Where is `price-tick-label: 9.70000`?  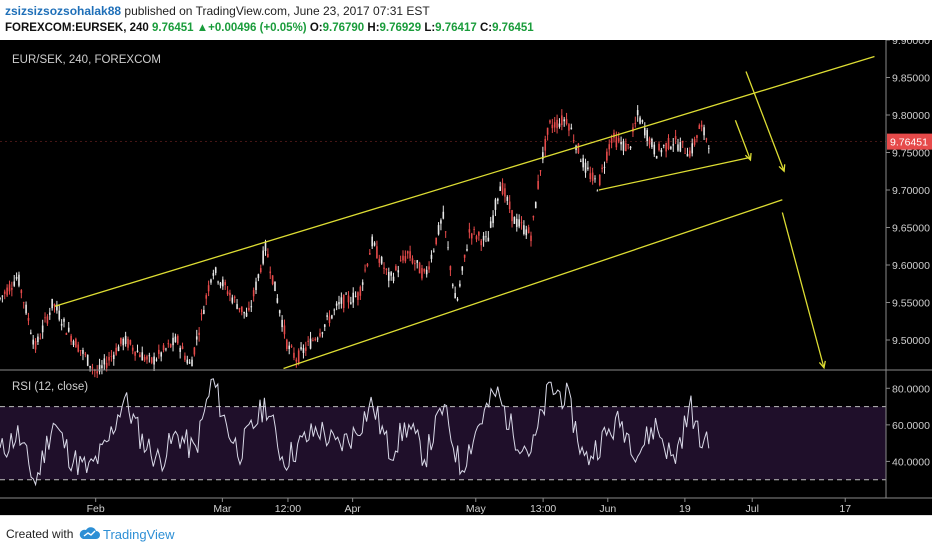 price-tick-label: 9.70000 is located at coordinates (911, 191).